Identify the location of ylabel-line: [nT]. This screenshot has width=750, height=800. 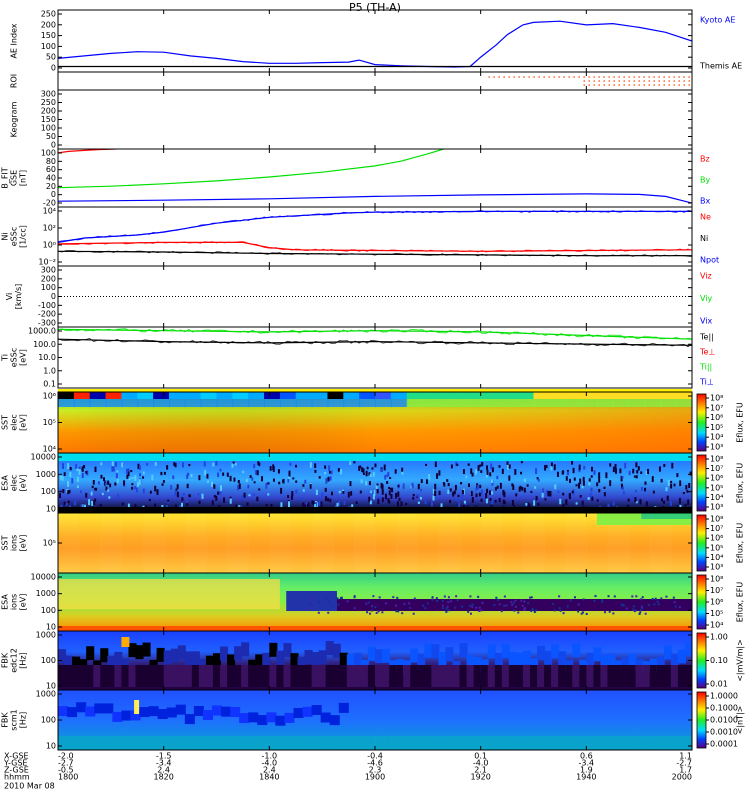
(23, 178).